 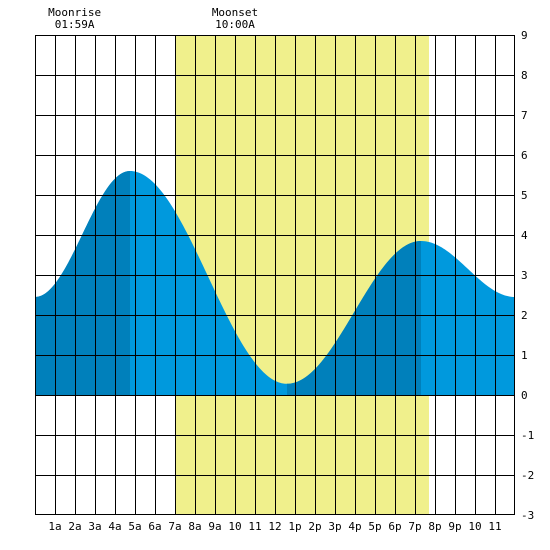 I want to click on x-tick-label: 12, so click(x=274, y=526).